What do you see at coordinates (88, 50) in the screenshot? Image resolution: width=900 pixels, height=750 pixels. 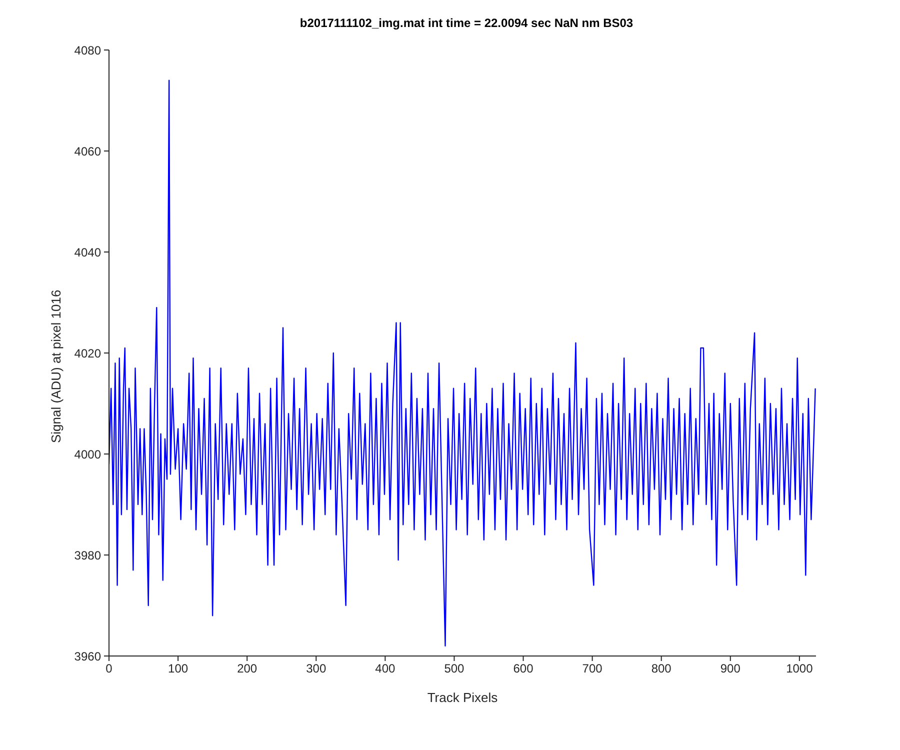 I see `y-tick-label: 4080` at bounding box center [88, 50].